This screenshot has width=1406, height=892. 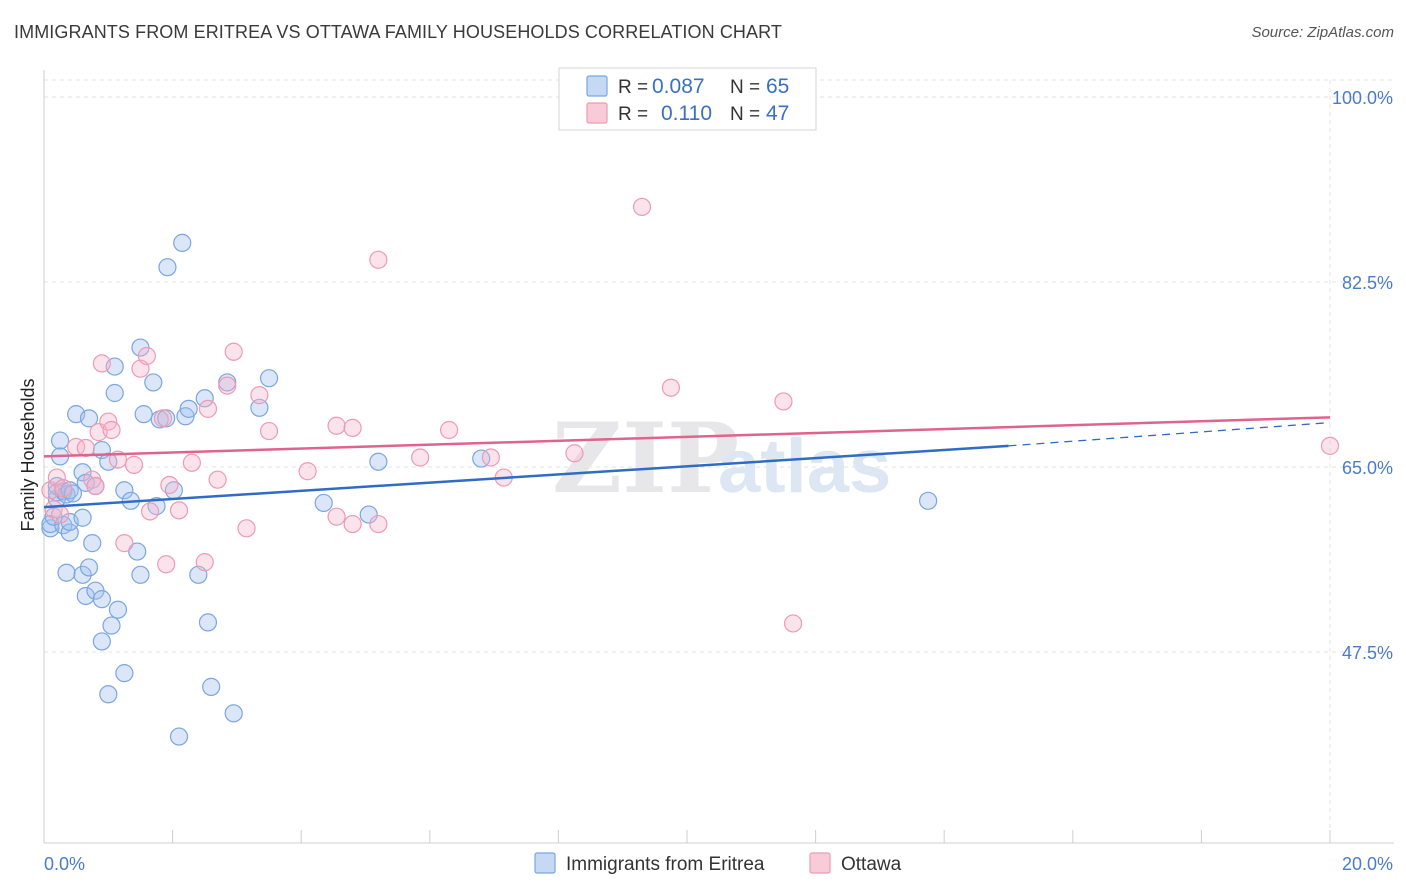 I want to click on legend-swatch-pink, so click(x=597, y=113).